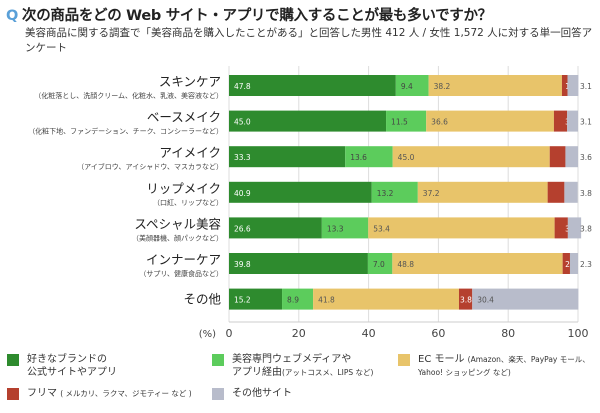  Describe the element at coordinates (299, 333) in the screenshot. I see `x-tick-label: 20` at that location.